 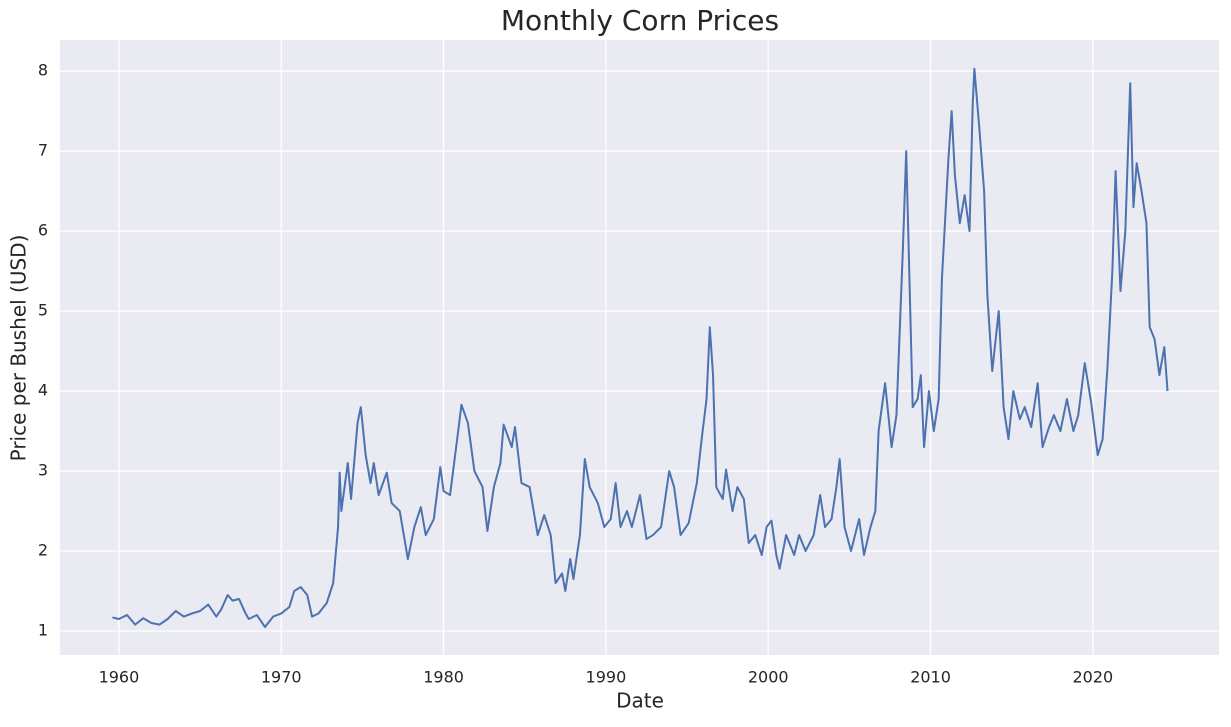 What do you see at coordinates (281, 677) in the screenshot?
I see `x-tick-label: 1970` at bounding box center [281, 677].